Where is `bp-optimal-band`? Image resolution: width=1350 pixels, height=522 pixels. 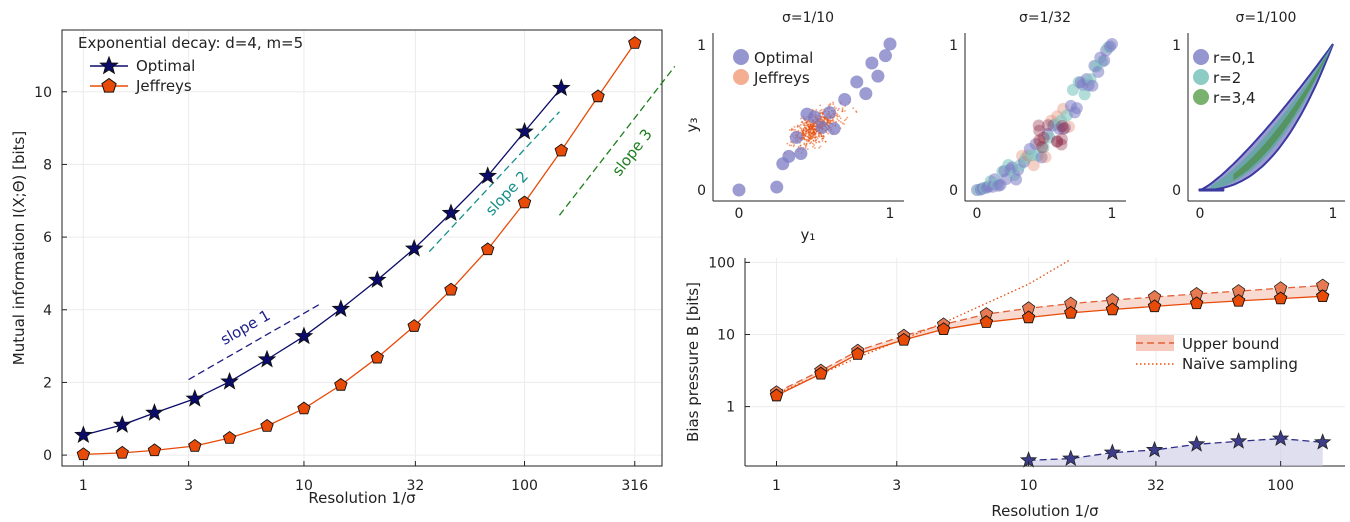 bp-optimal-band is located at coordinates (1175, 452).